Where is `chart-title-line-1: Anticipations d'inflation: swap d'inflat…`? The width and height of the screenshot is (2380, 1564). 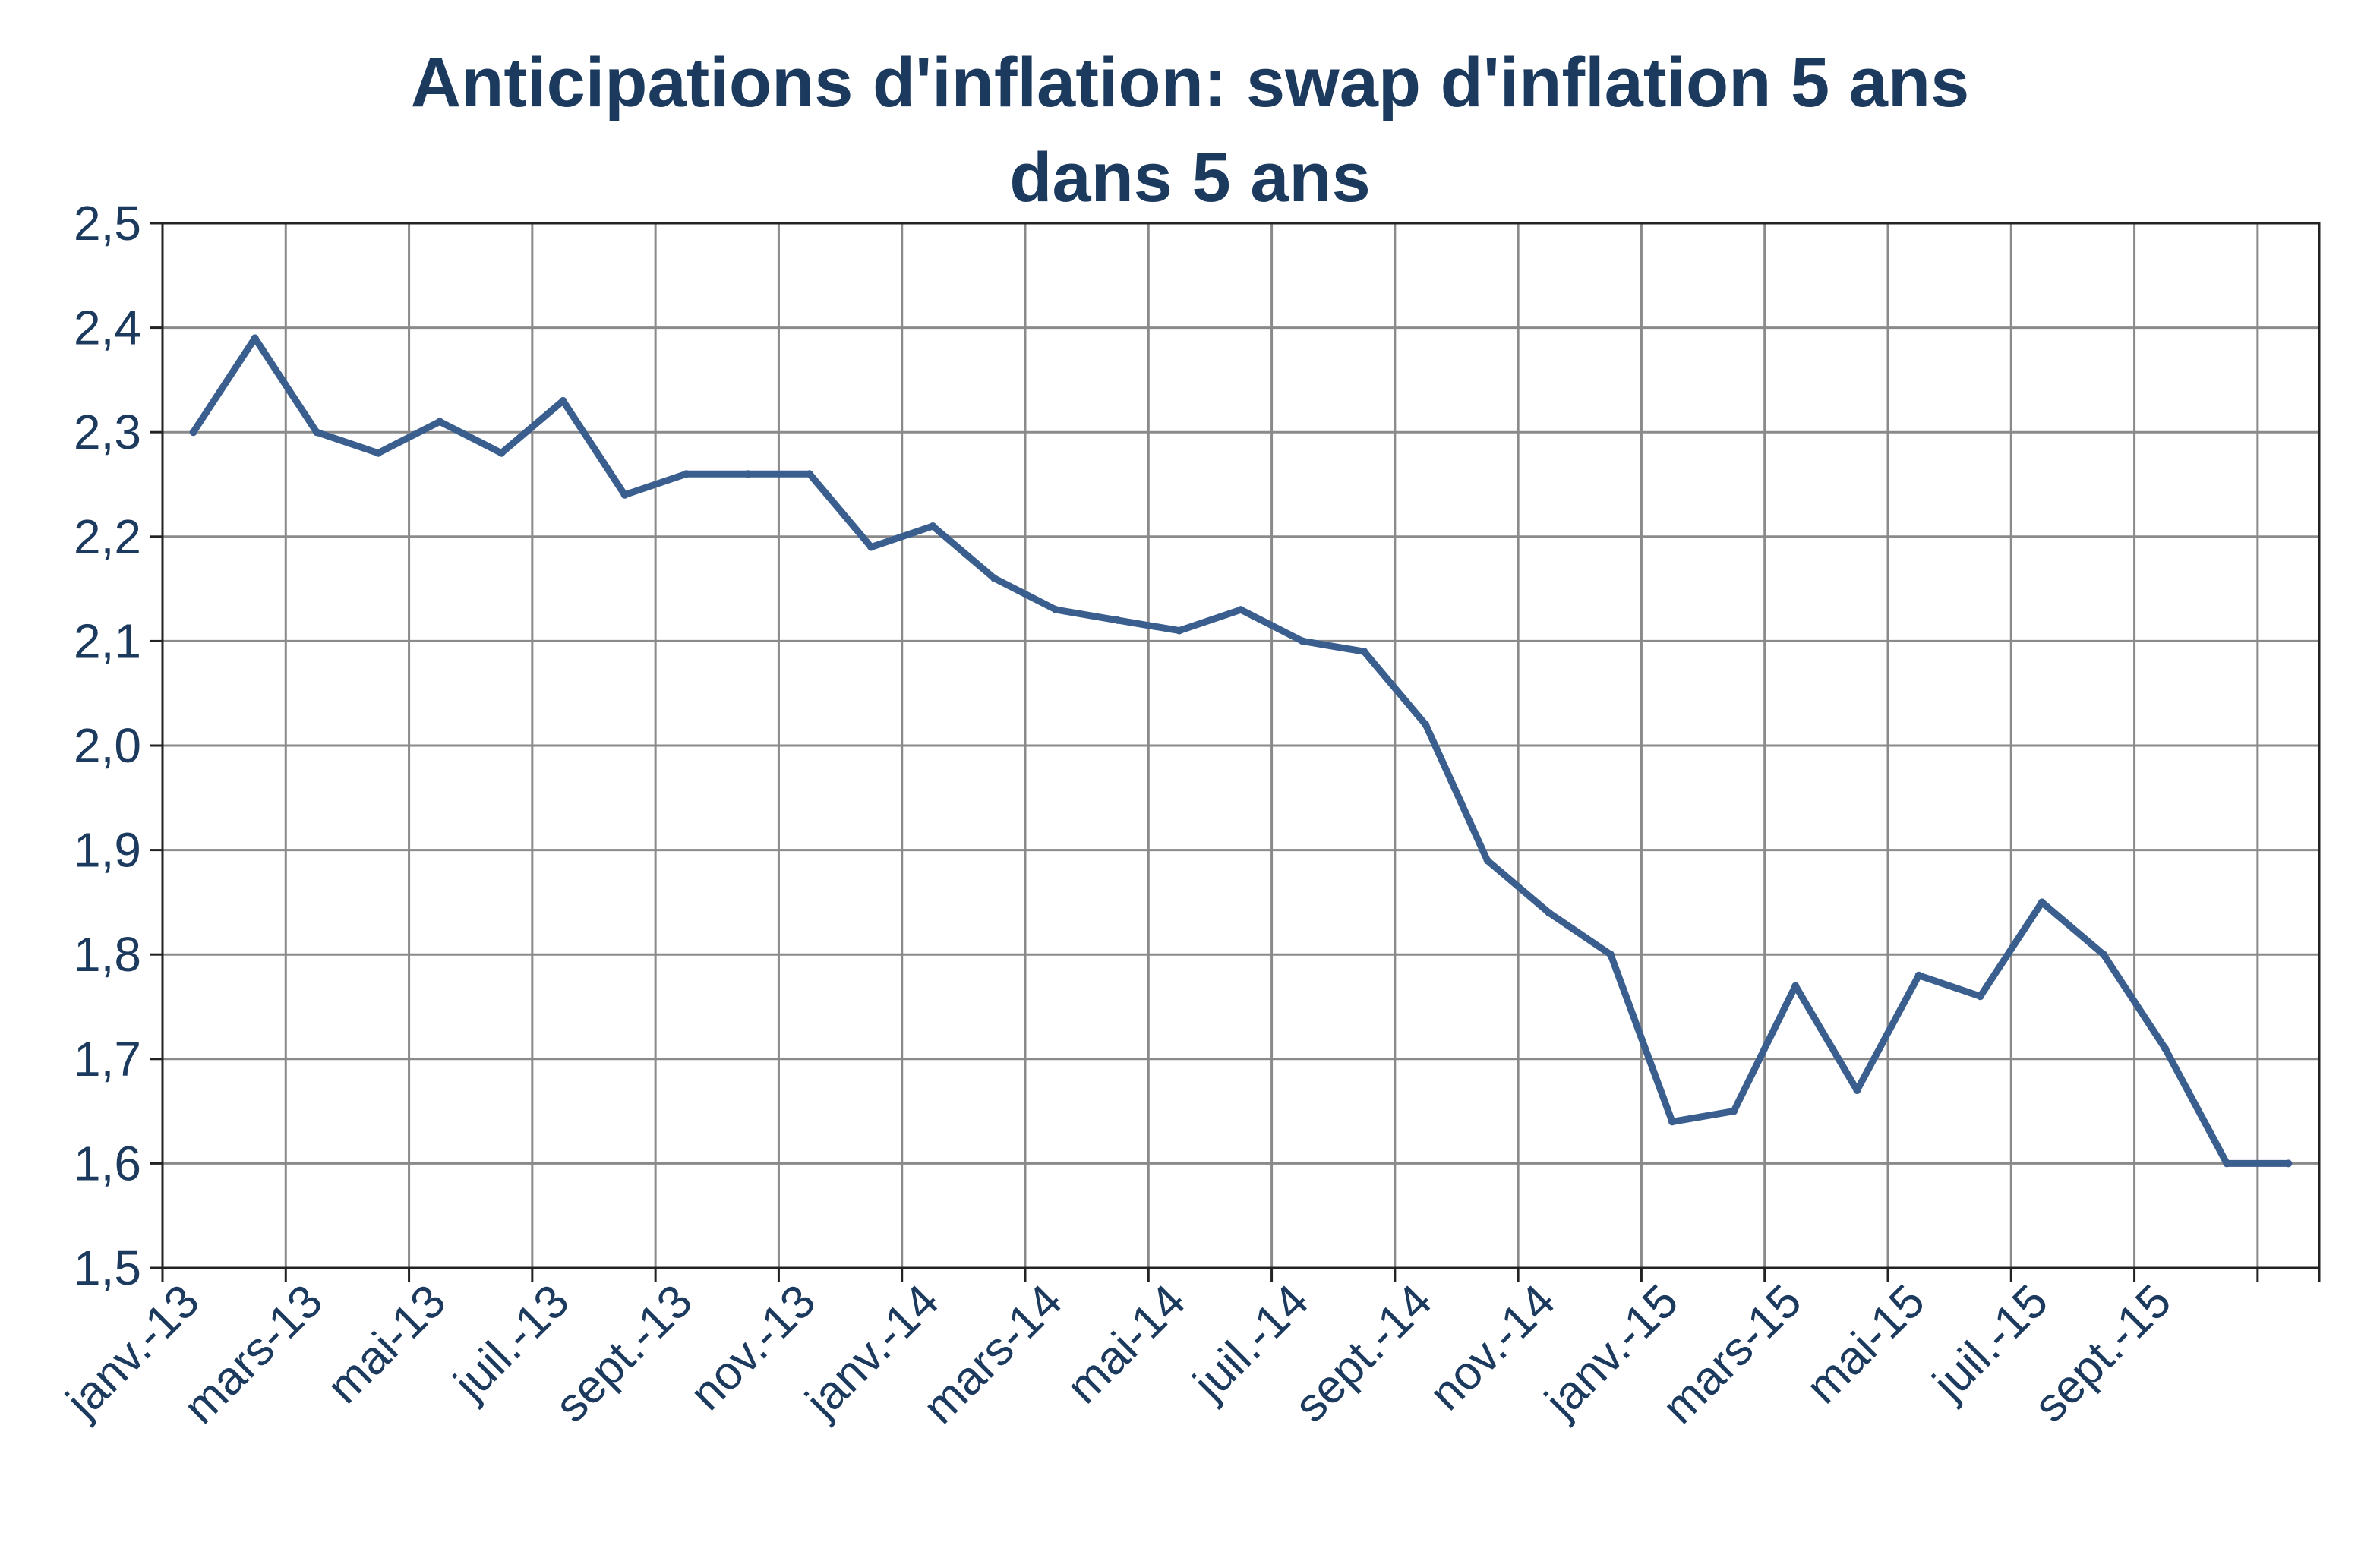
chart-title-line-1: Anticipations d'inflation: swap d'inflat… is located at coordinates (1190, 82).